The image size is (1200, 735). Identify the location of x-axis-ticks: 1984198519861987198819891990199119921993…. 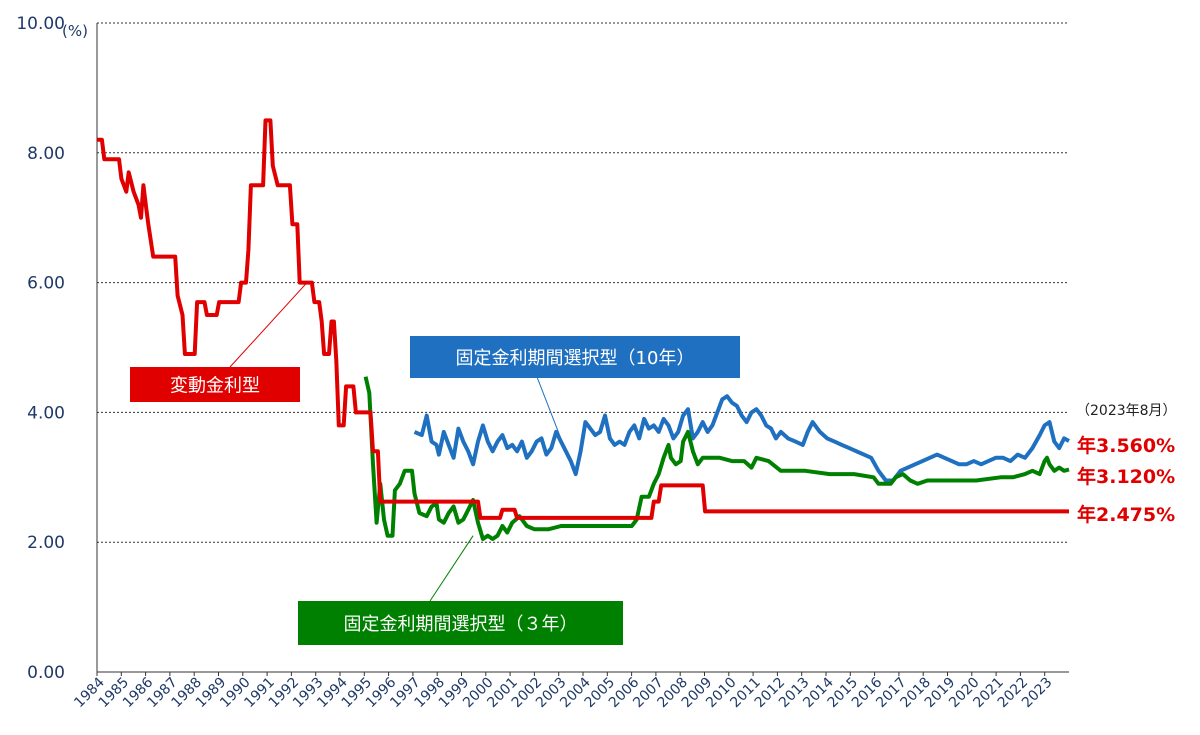
(563, 691).